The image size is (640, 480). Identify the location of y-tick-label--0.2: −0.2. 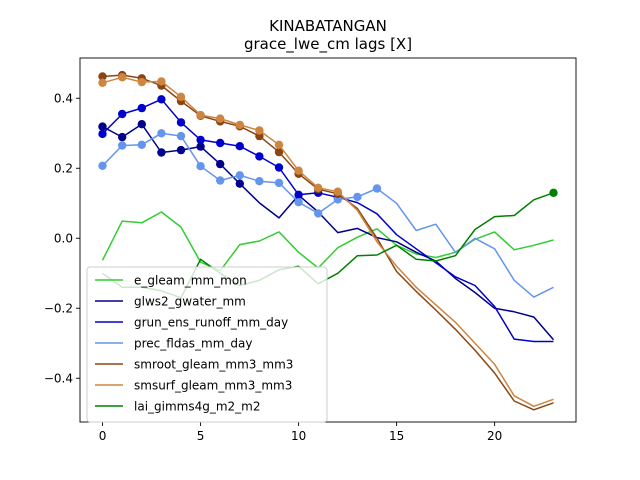
(58, 308).